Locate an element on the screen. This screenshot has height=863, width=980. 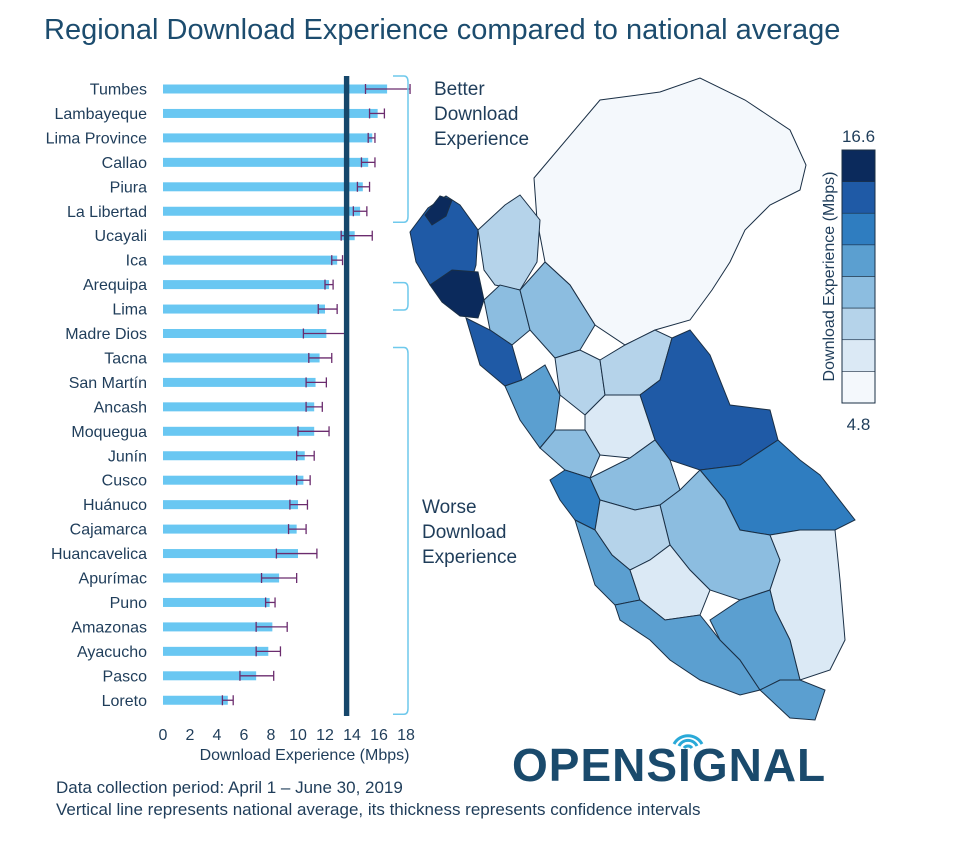
legend-max-label: 16.6 is located at coordinates (858, 136).